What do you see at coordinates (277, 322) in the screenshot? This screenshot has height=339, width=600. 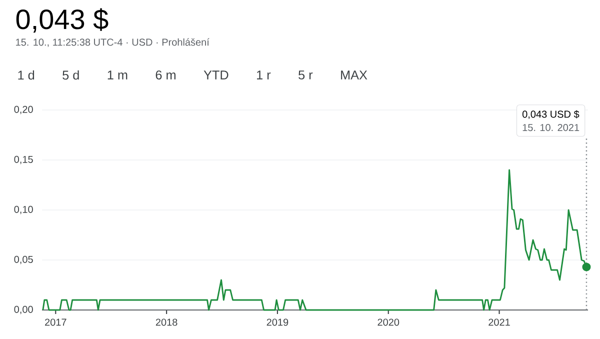 I see `x-tick-label: 2019` at bounding box center [277, 322].